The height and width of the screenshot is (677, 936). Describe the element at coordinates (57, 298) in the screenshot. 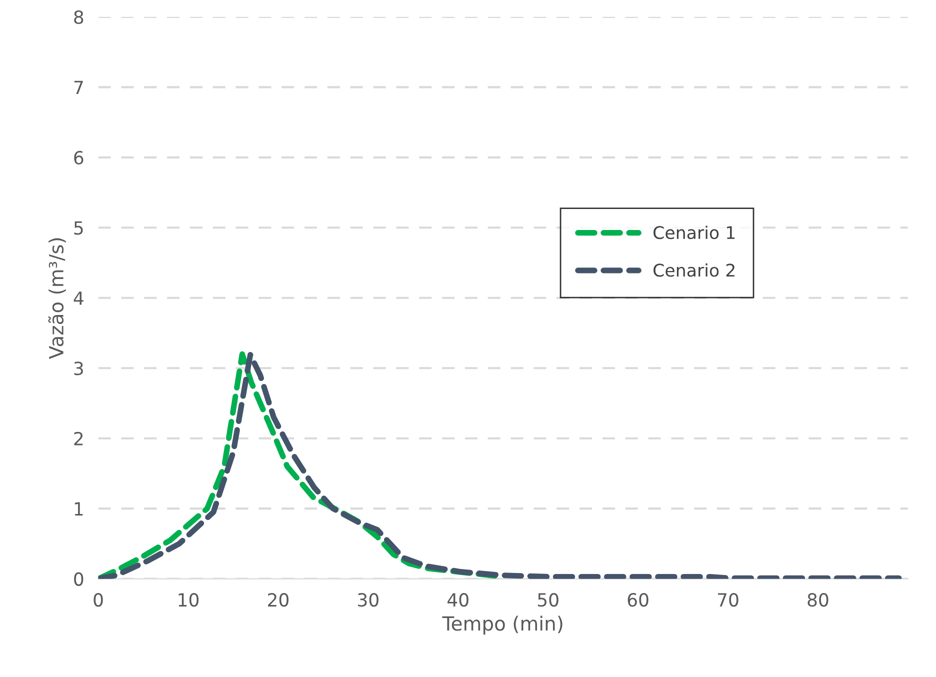

I see `y-axis-title: Vazão (m³/s)` at that location.